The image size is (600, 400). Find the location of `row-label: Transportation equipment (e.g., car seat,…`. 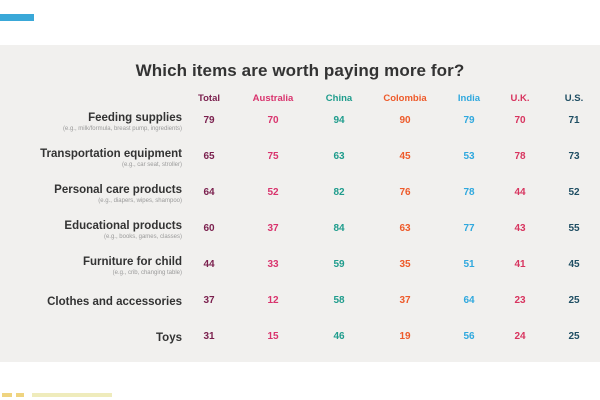

row-label: Transportation equipment (e.g., car seat,… is located at coordinates (111, 158).